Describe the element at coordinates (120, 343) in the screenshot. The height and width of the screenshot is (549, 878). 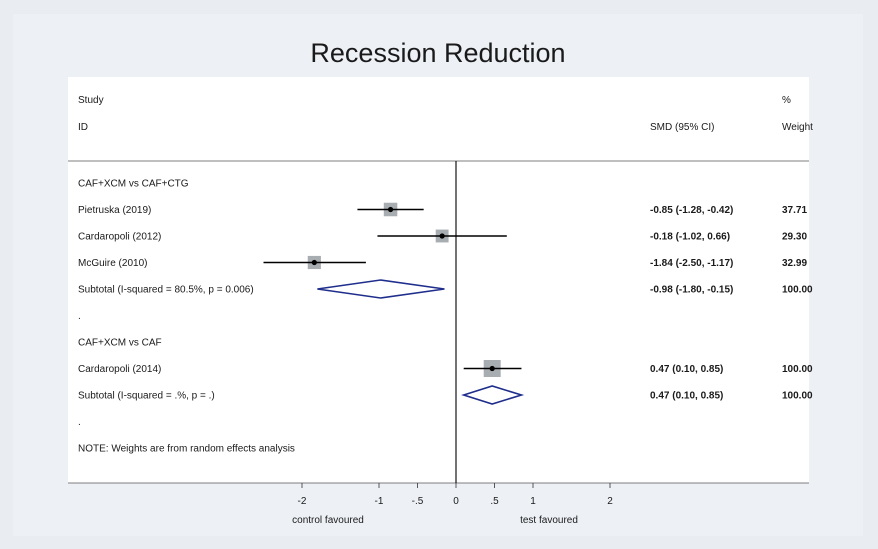
I see `group-label: CAF+XCM vs CAF` at that location.